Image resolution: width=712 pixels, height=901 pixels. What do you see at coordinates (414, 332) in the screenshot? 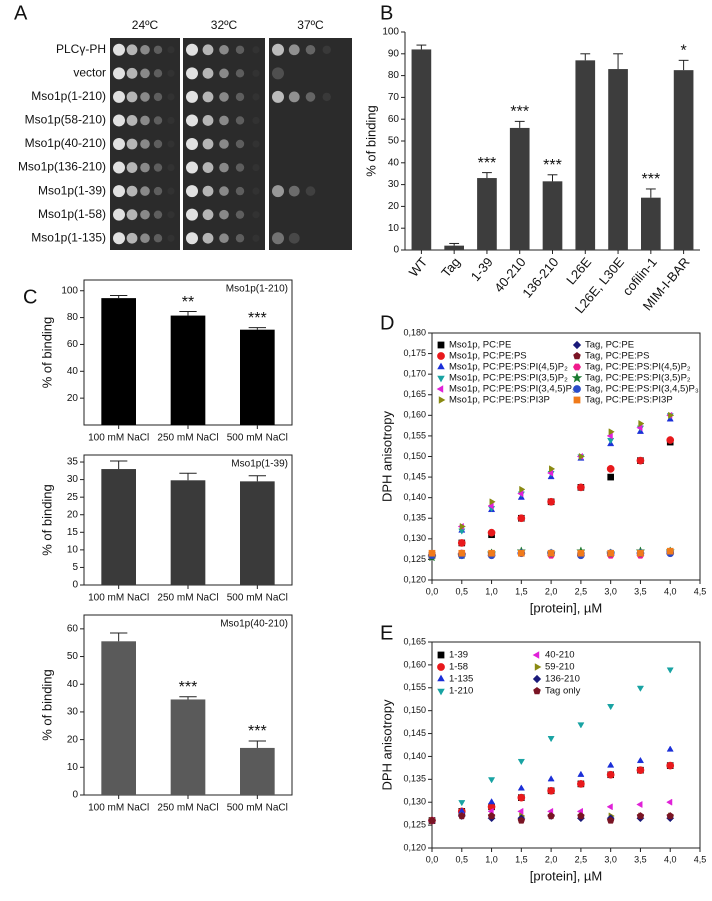
I see `y-tick-label: 0,180` at bounding box center [414, 332].